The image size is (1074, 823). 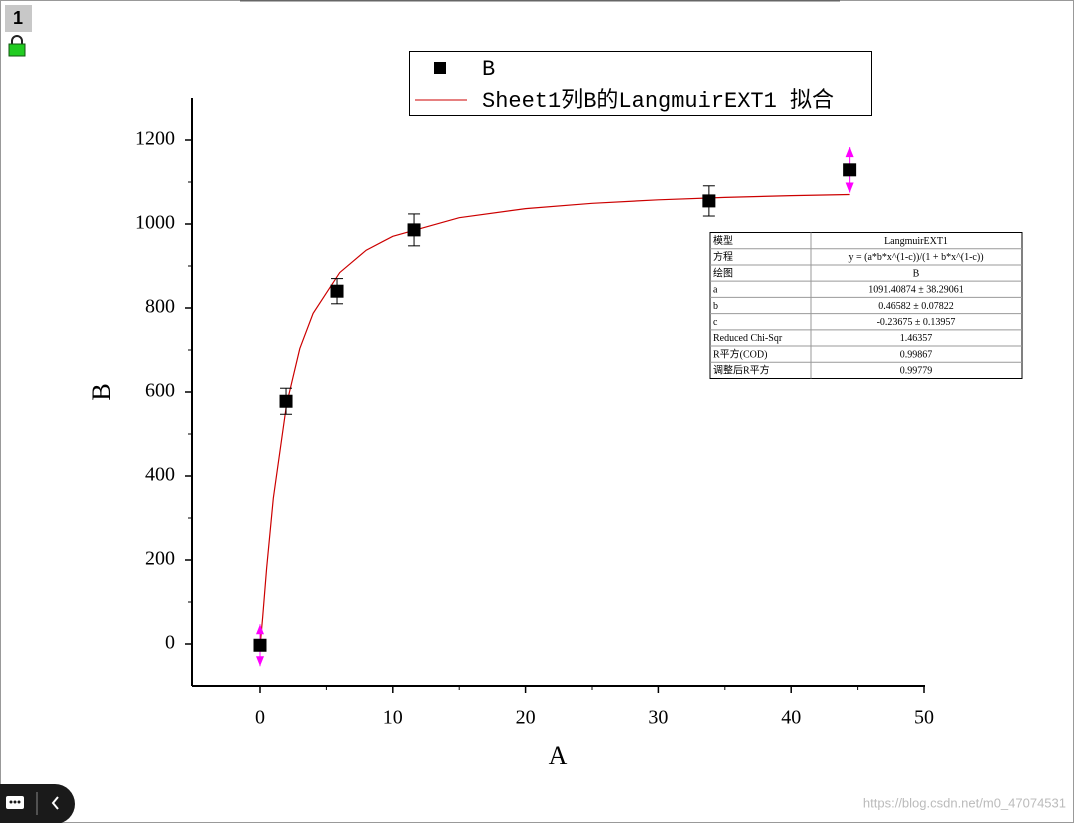 I want to click on table-value: 1091.40874 ± 38.29061, so click(x=916, y=290).